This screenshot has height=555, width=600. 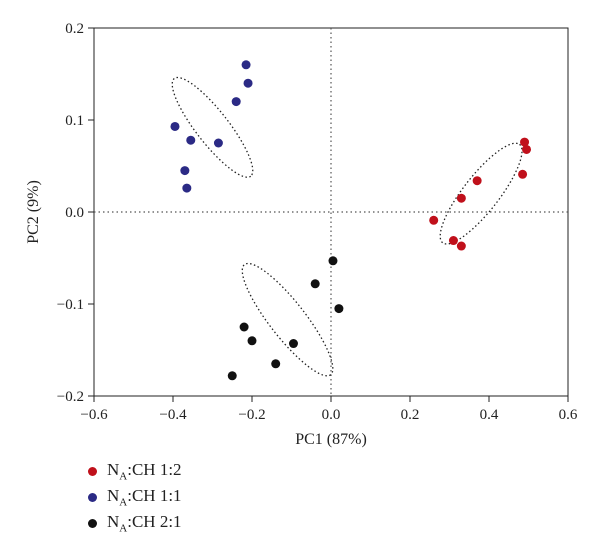 What do you see at coordinates (74, 29) in the screenshot?
I see `y-tick-label: 0.2` at bounding box center [74, 29].